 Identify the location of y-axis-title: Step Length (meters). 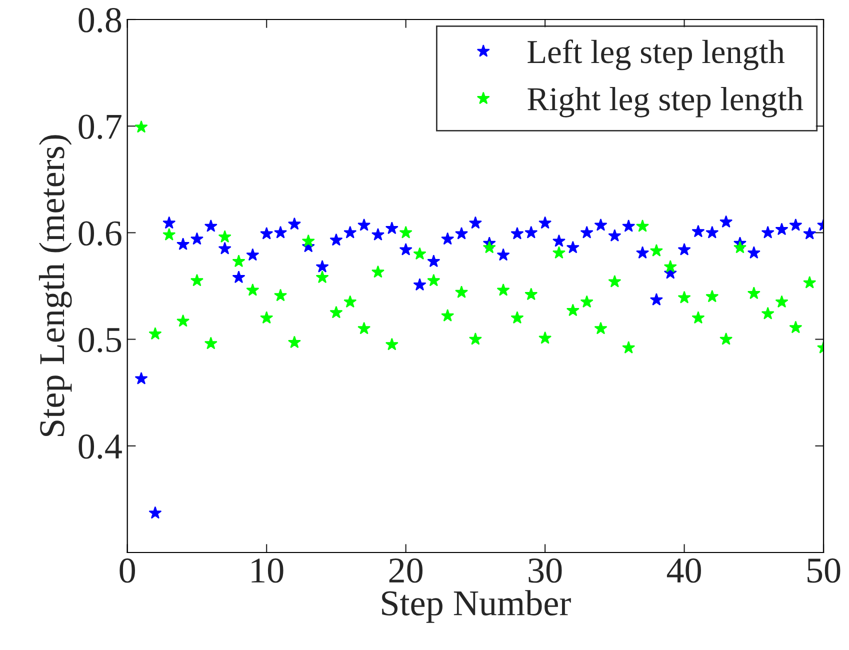
(55, 285).